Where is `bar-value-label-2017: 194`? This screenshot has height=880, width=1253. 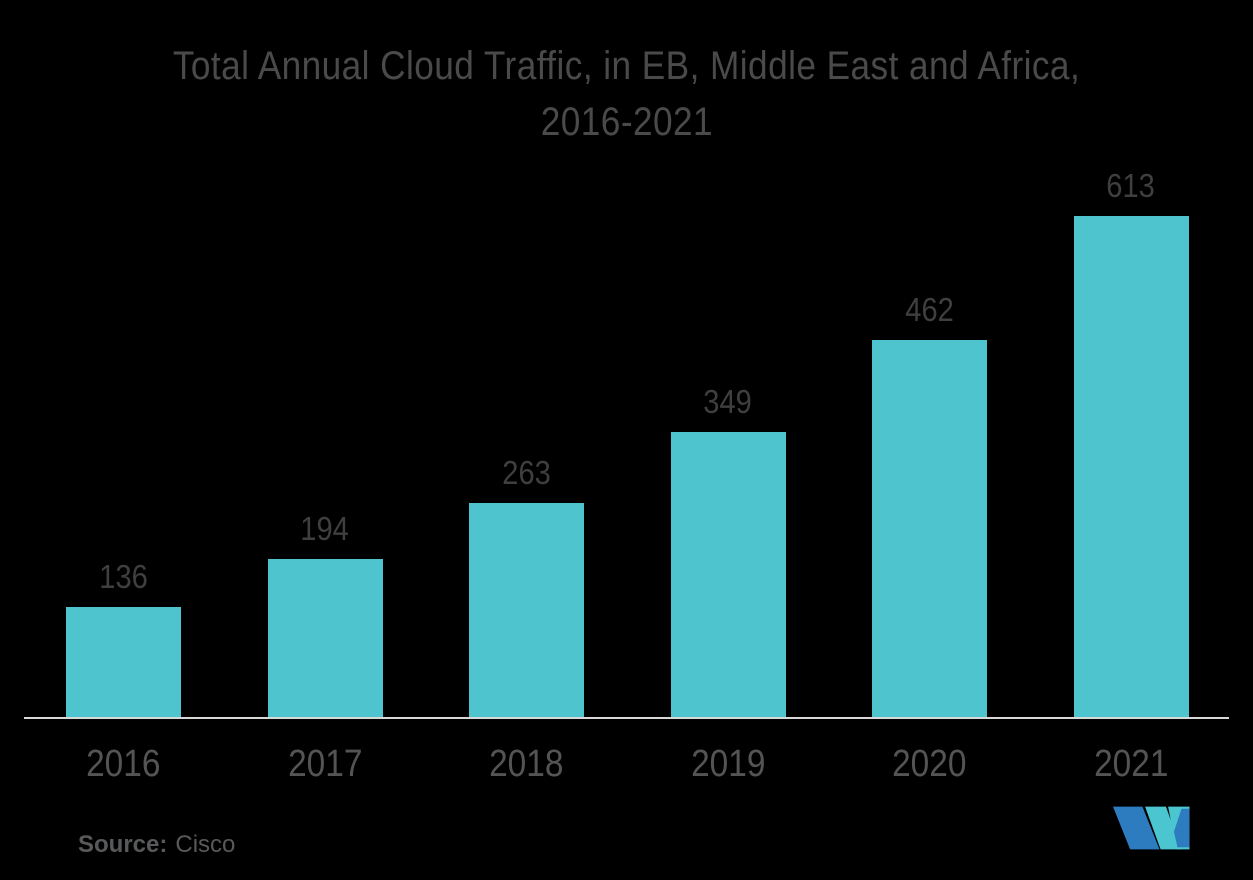
bar-value-label-2017: 194 is located at coordinates (325, 528).